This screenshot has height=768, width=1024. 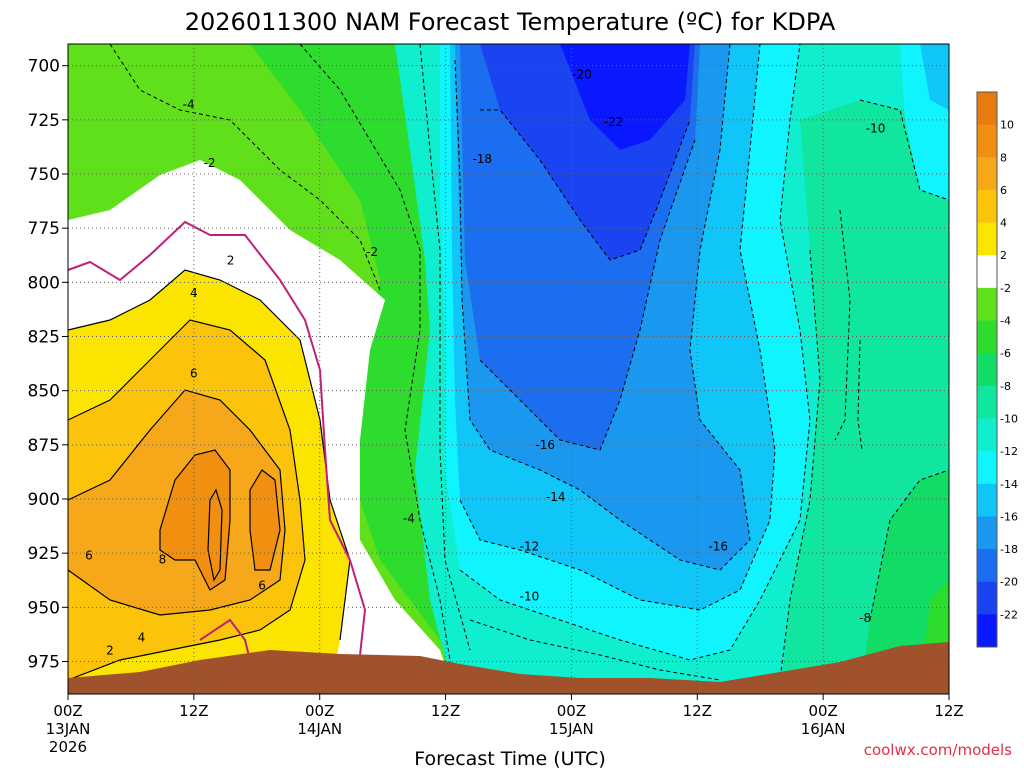 What do you see at coordinates (44, 121) in the screenshot?
I see `y-tick-label: 725` at bounding box center [44, 121].